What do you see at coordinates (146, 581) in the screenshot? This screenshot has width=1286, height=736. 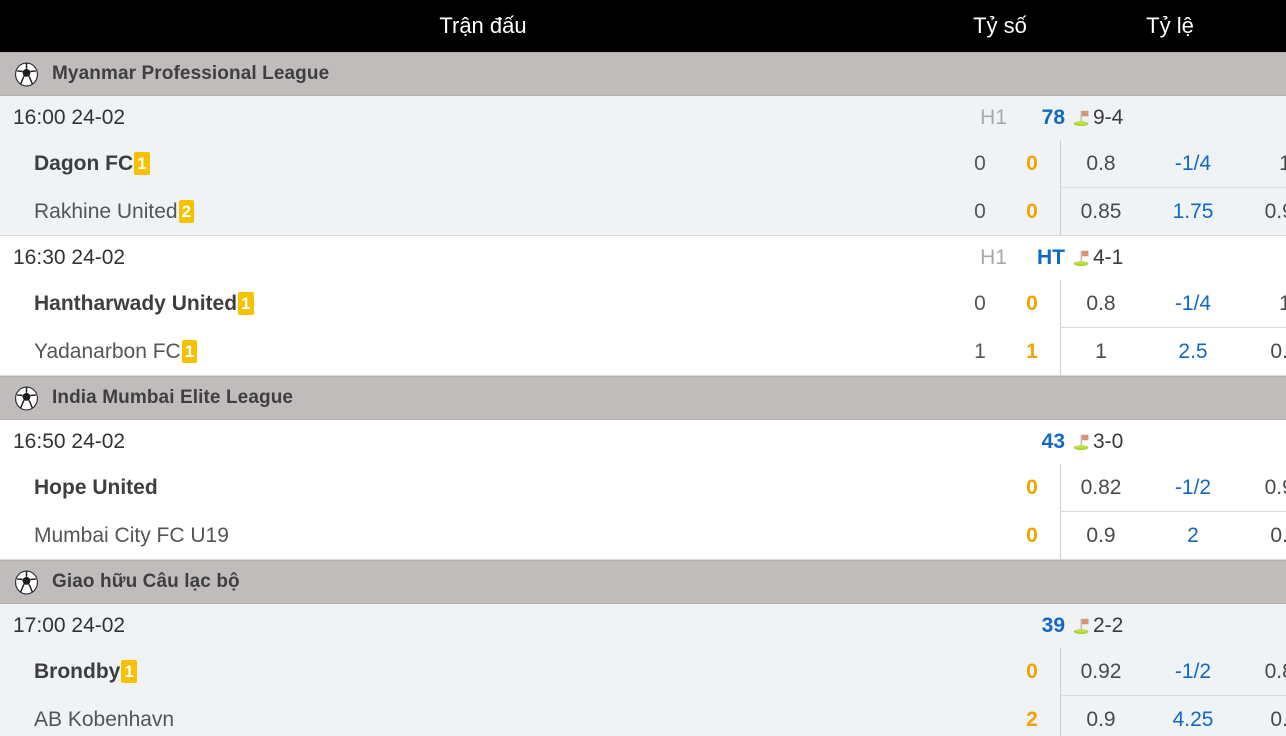 I see `league-name: Giao hữu Câu lạc bộ` at bounding box center [146, 581].